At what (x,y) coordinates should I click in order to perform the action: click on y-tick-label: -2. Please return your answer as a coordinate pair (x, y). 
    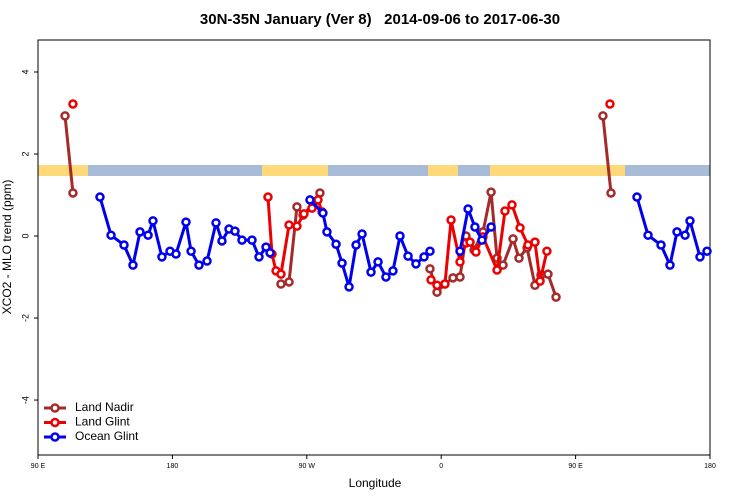
    Looking at the image, I should click on (25, 318).